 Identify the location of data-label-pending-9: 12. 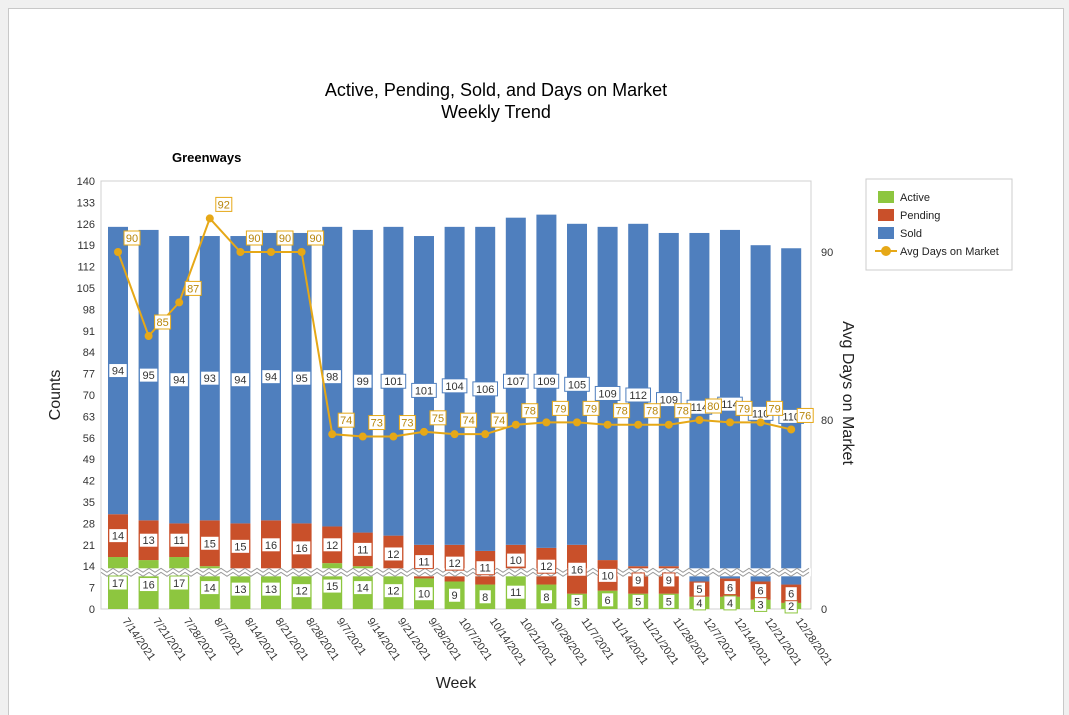
(393, 555).